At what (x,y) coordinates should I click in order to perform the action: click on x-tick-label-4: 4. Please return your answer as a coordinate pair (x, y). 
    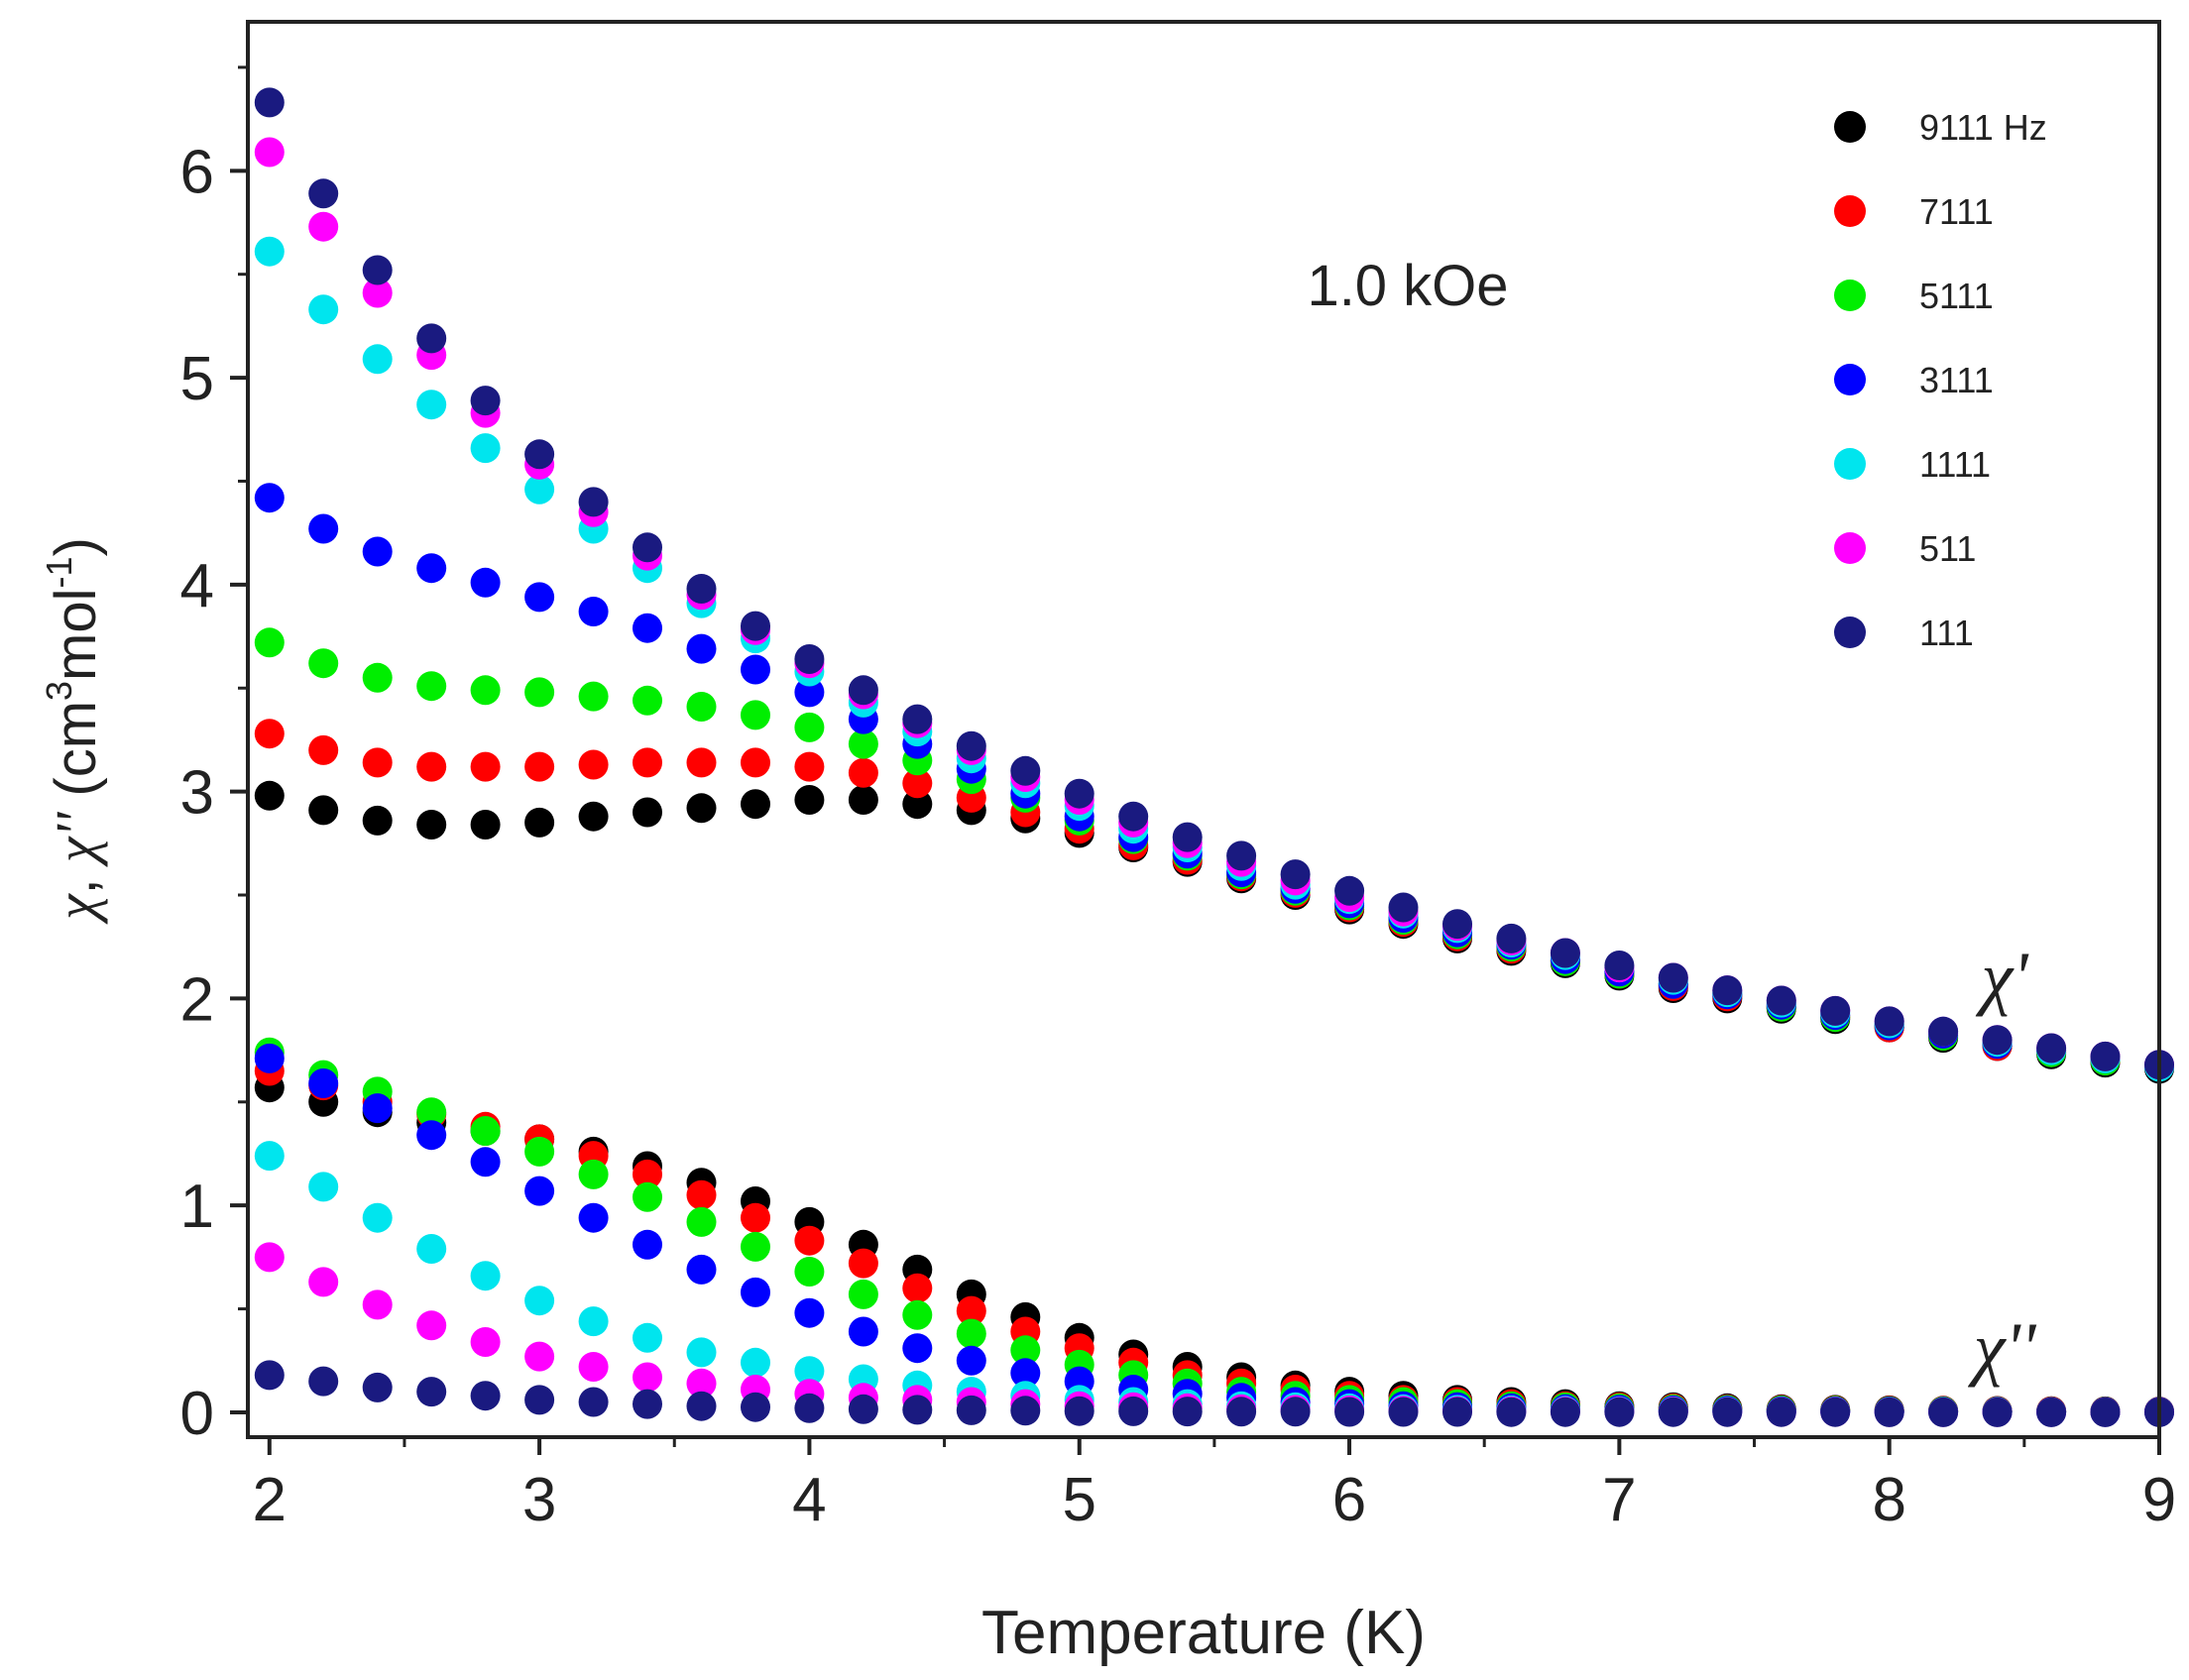
    Looking at the image, I should click on (809, 1500).